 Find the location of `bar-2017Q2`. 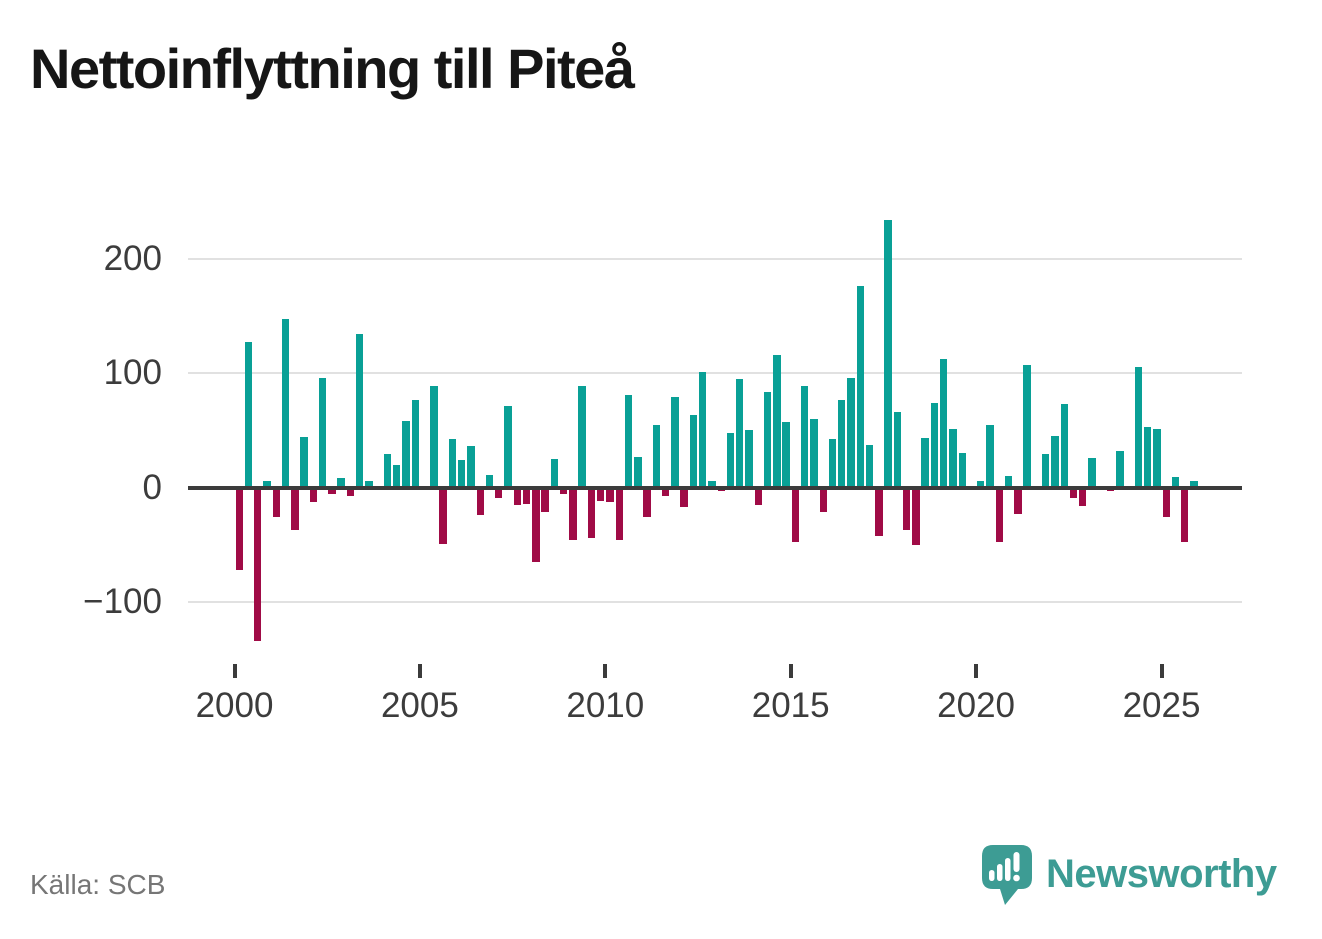

bar-2017Q2 is located at coordinates (879, 511).